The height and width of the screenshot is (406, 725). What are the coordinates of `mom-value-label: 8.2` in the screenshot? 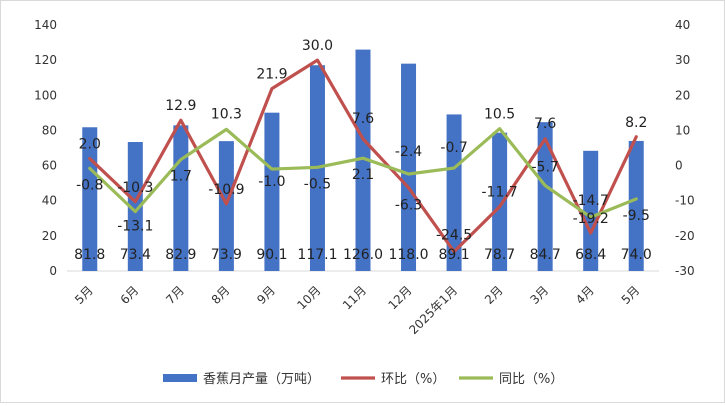 It's located at (636, 123).